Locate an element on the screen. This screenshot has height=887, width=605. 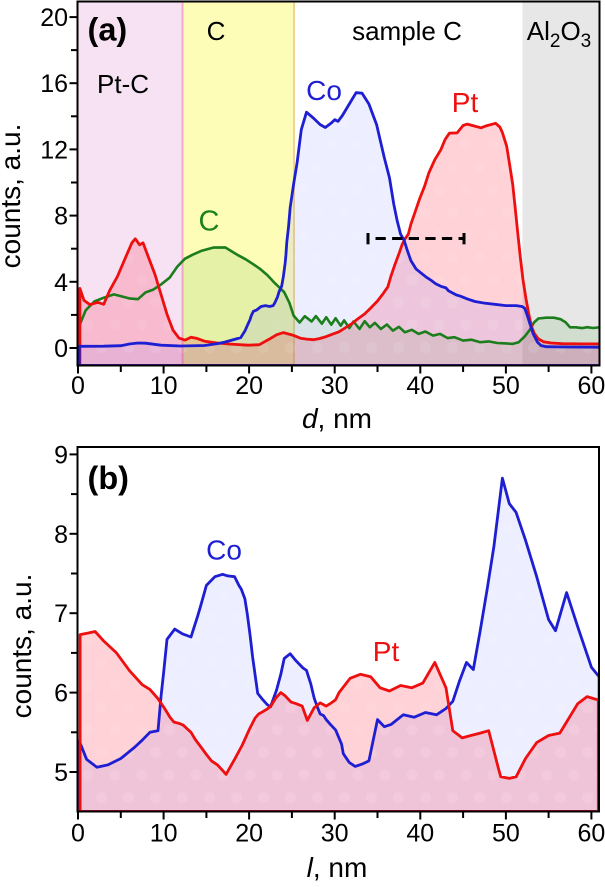
svg-text: l, nm is located at coordinates (337, 867).